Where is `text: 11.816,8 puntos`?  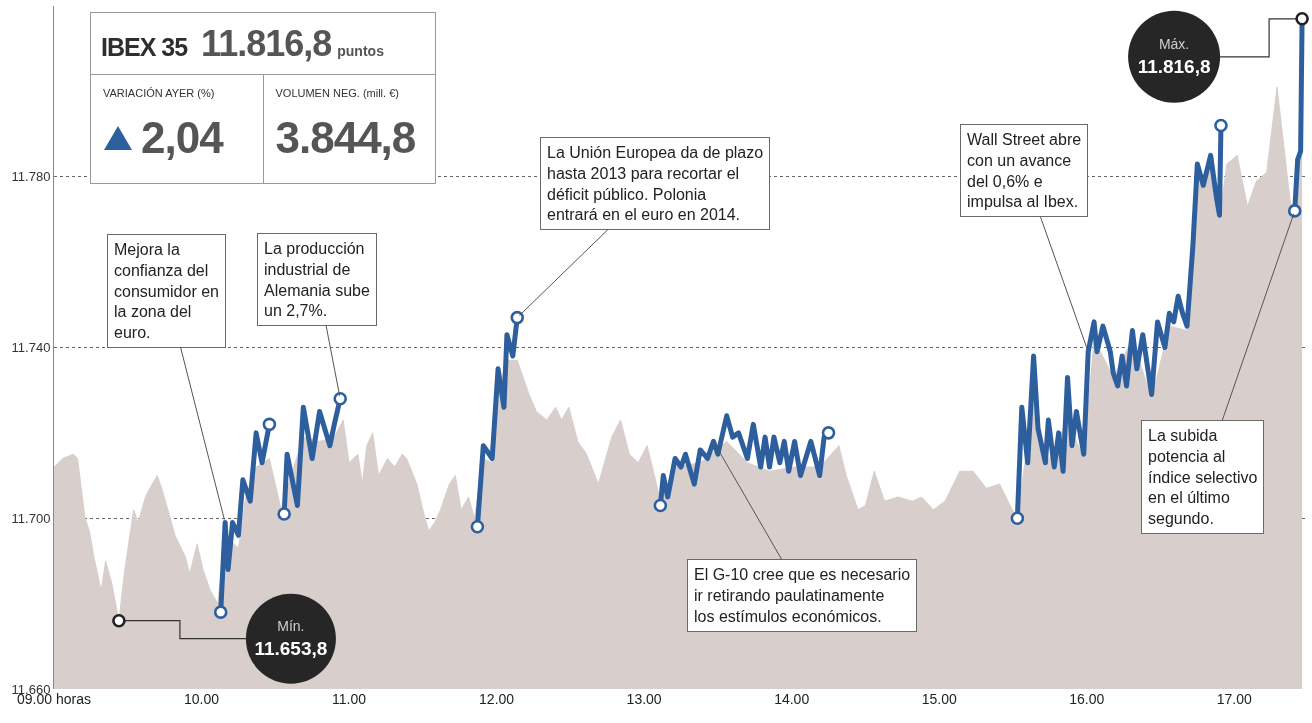 text: 11.816,8 puntos is located at coordinates (292, 44).